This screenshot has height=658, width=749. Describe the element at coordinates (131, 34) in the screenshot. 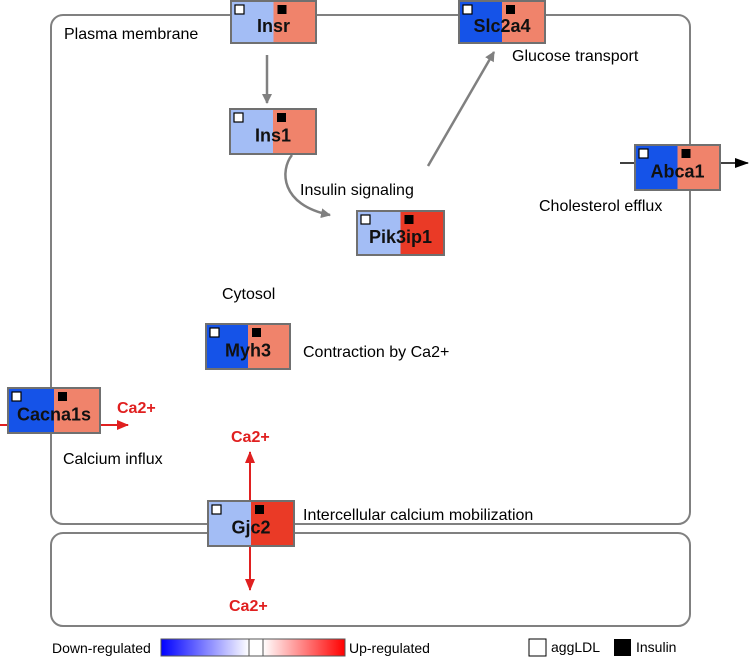

I see `plasma-membrane-label: Plasma membrane` at that location.